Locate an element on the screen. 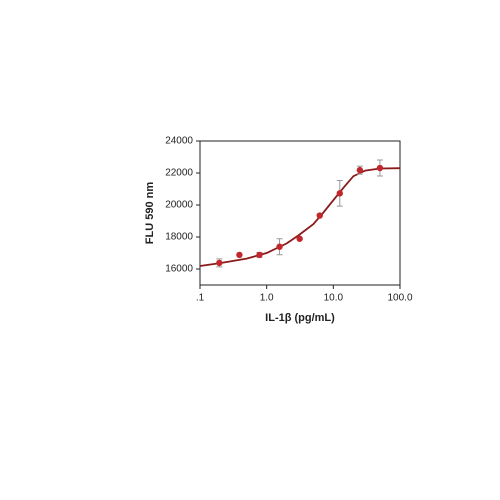 The width and height of the screenshot is (500, 500). plot-frame is located at coordinates (300, 213).